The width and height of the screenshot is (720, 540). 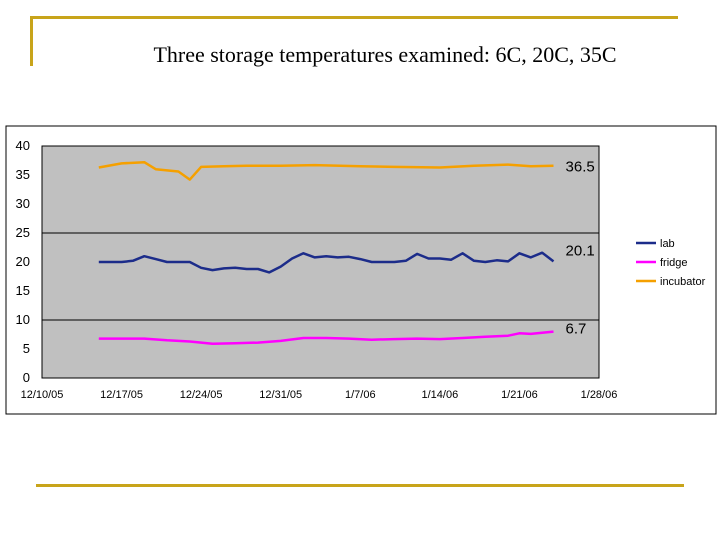 What do you see at coordinates (31, 41) in the screenshot?
I see `left-rule` at bounding box center [31, 41].